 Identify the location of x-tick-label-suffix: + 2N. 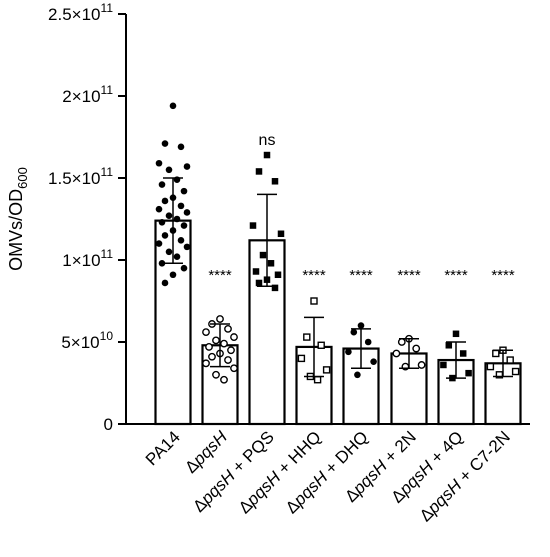
(398, 448).